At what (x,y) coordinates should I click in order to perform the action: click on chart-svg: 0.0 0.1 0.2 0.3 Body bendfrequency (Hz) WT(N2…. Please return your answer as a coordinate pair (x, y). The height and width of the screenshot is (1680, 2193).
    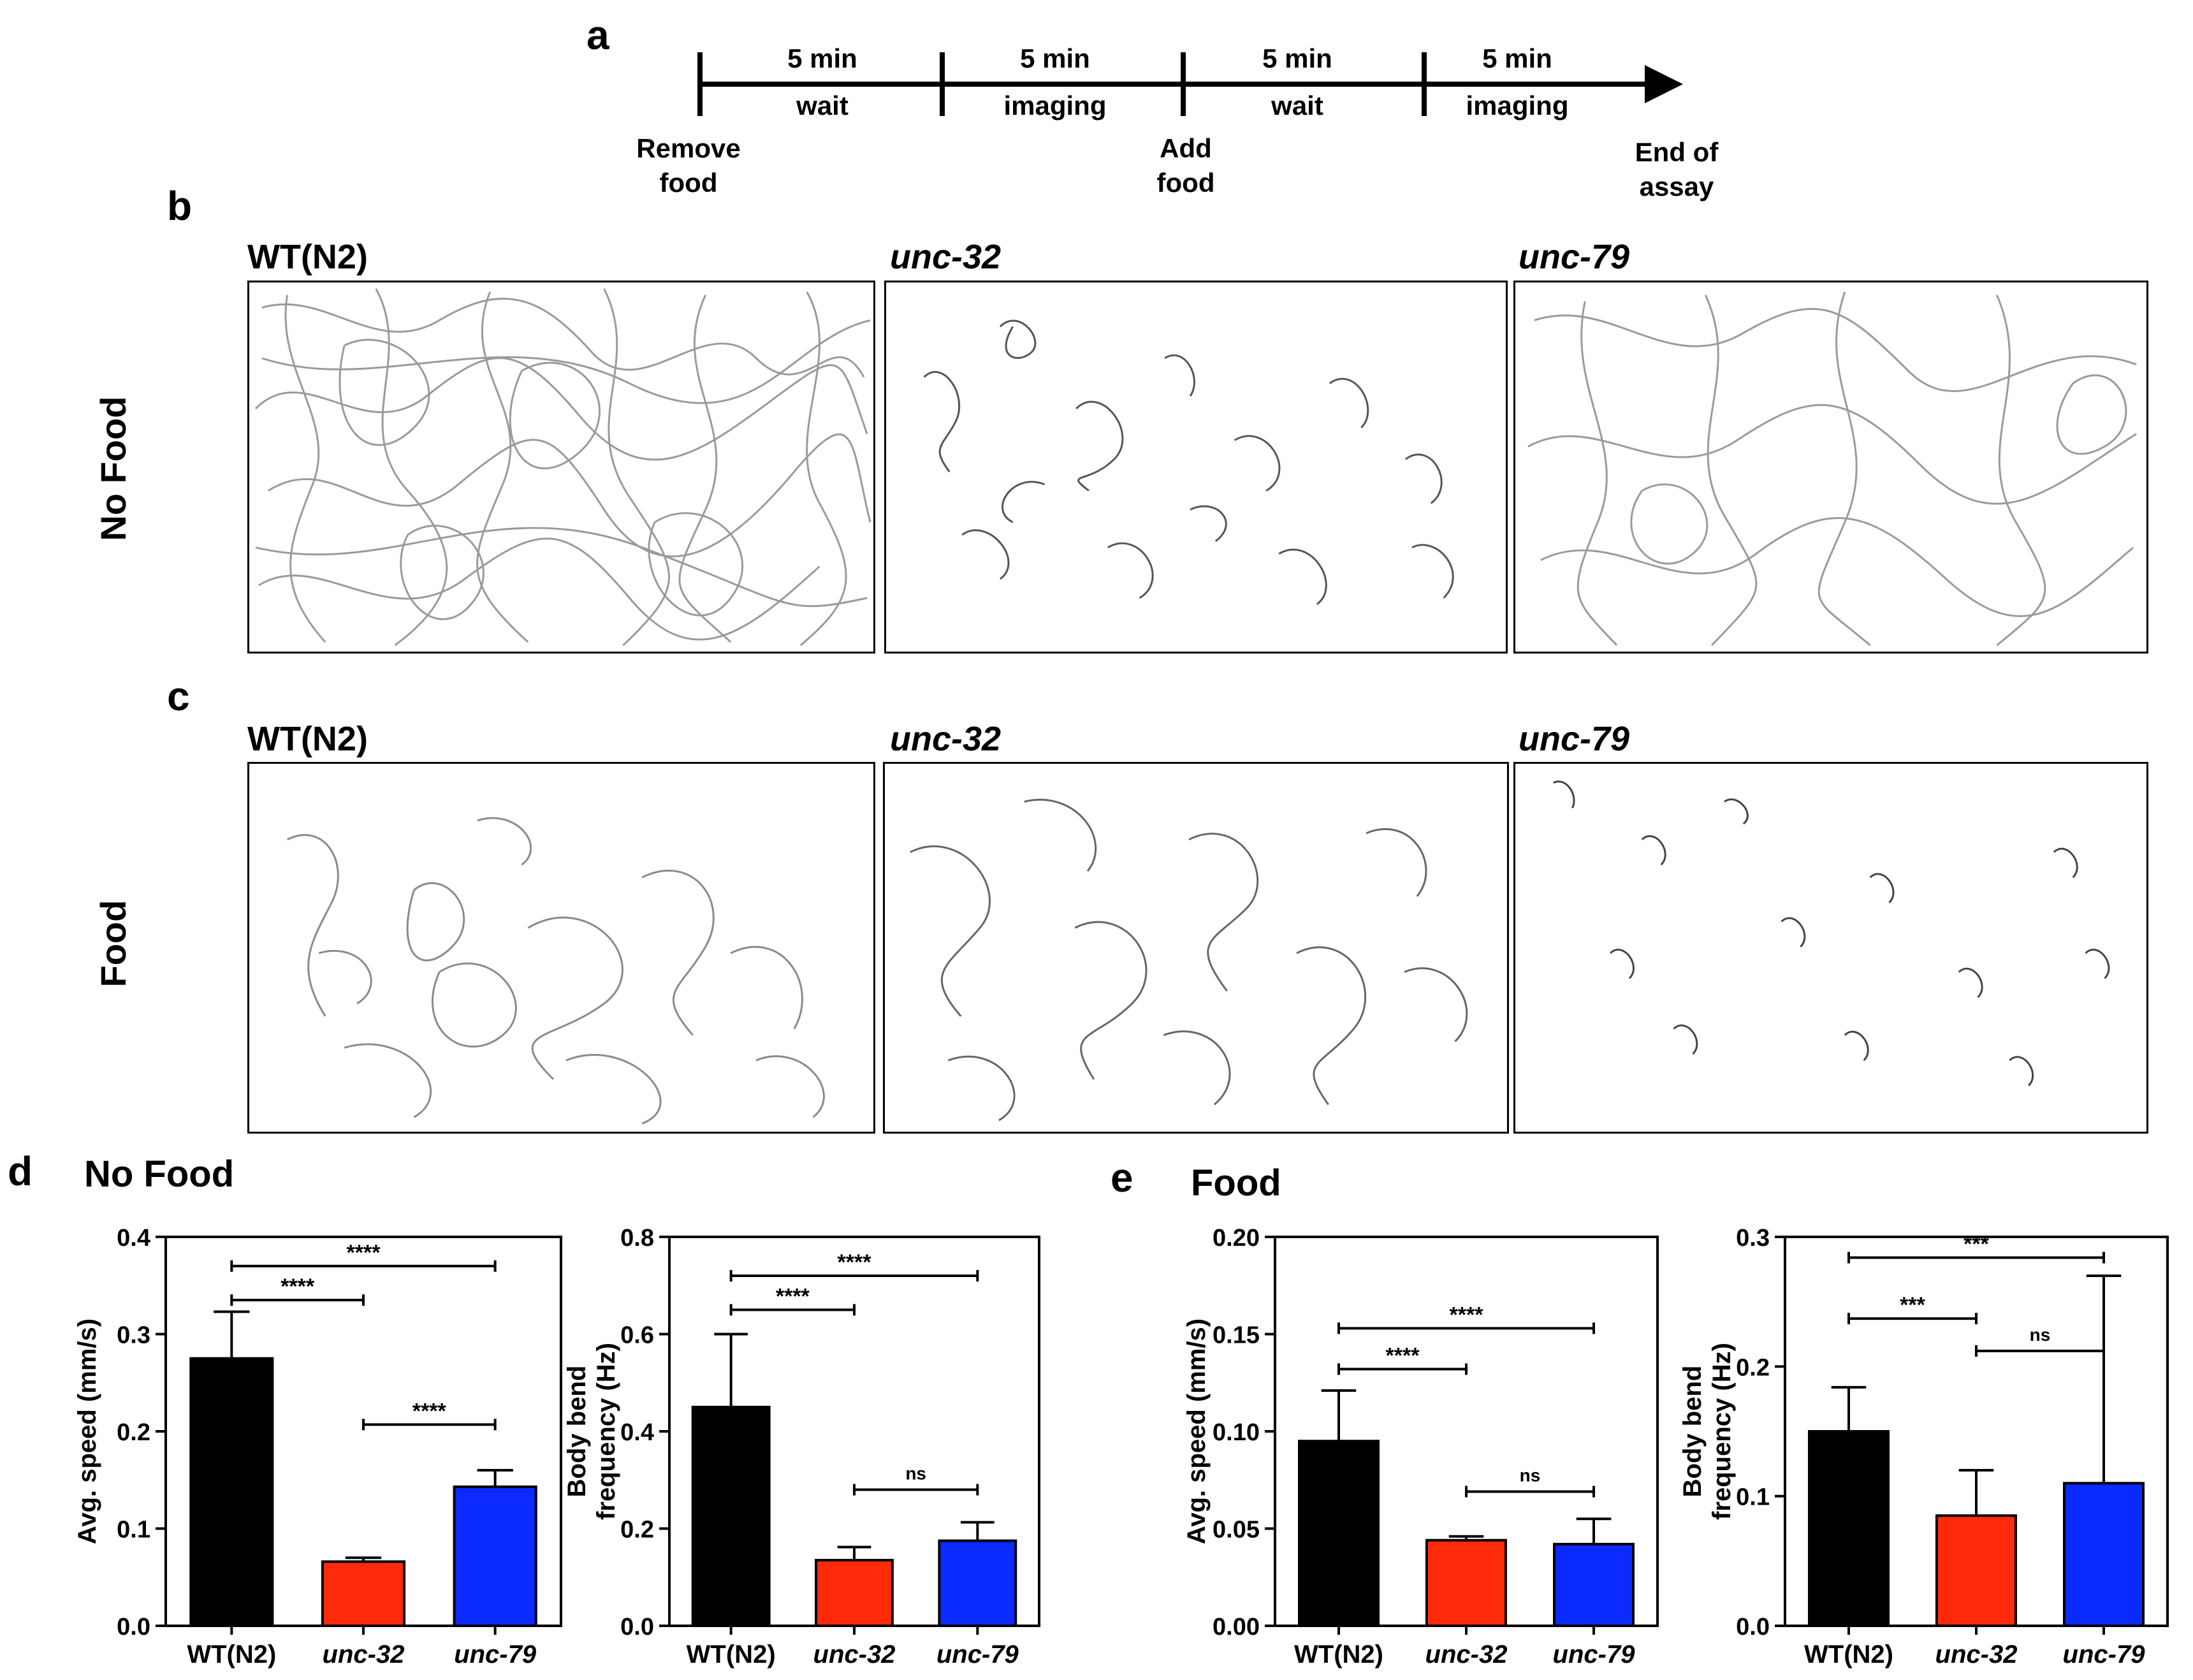
    Looking at the image, I should click on (1924, 1447).